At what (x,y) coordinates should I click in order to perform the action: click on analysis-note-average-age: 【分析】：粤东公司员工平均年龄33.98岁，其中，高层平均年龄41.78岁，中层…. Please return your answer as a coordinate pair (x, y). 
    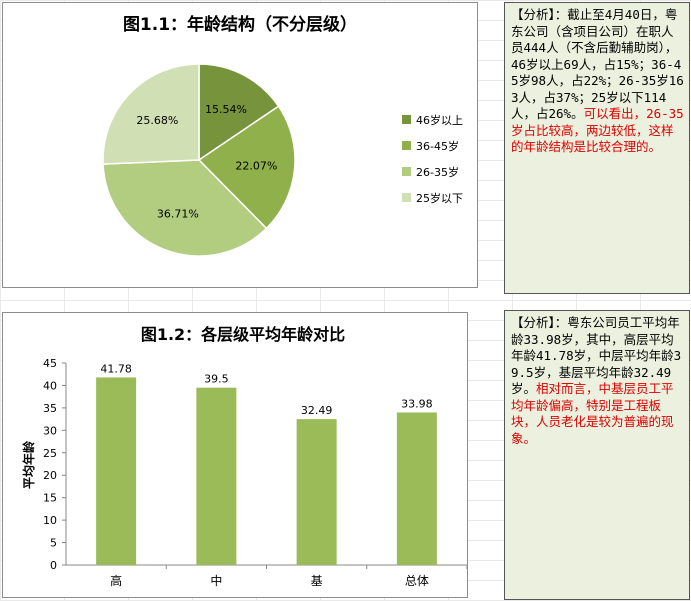
    Looking at the image, I should click on (597, 455).